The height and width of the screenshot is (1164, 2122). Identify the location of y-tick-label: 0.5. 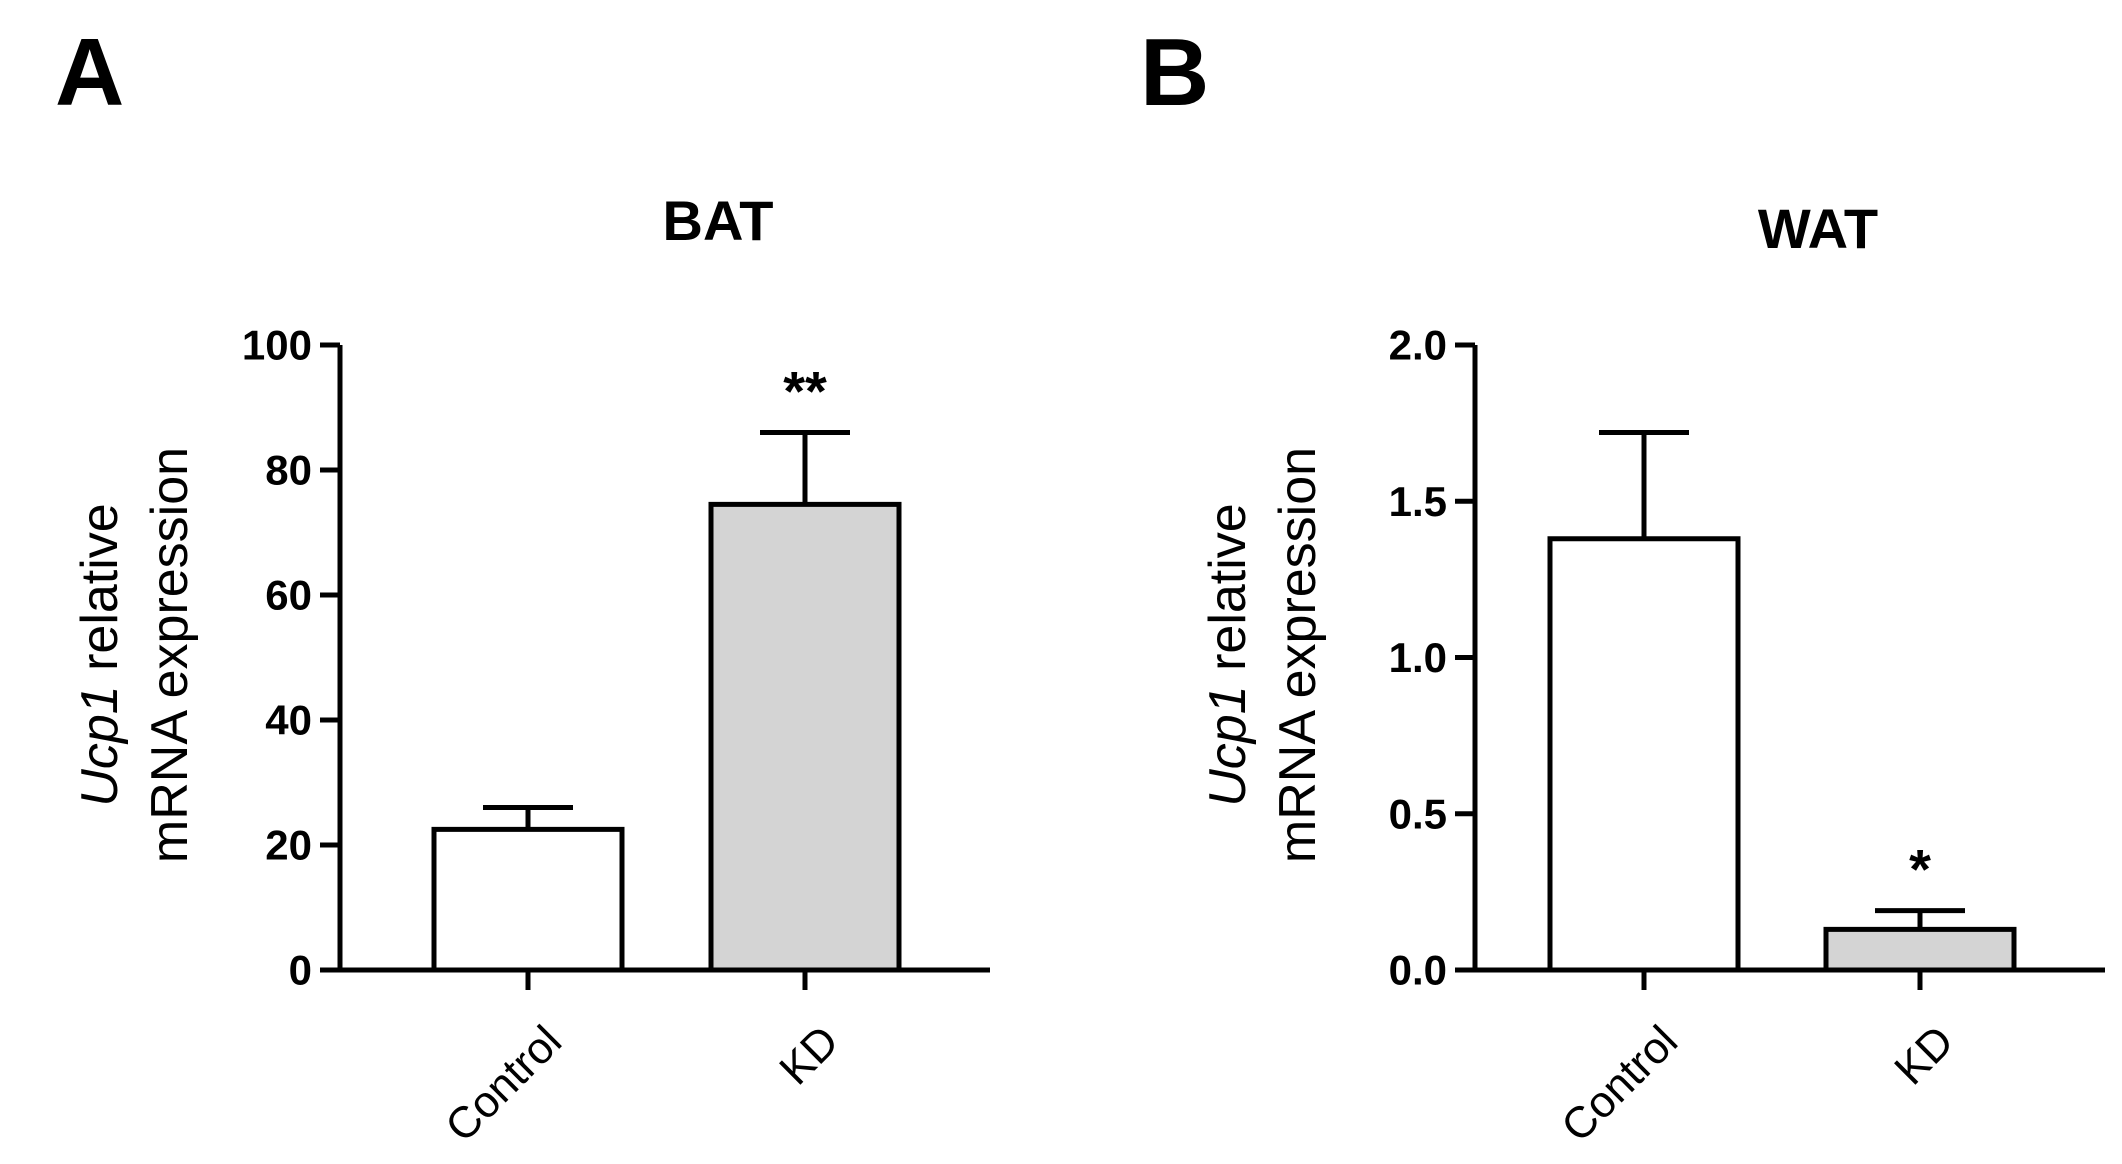
(1418, 813).